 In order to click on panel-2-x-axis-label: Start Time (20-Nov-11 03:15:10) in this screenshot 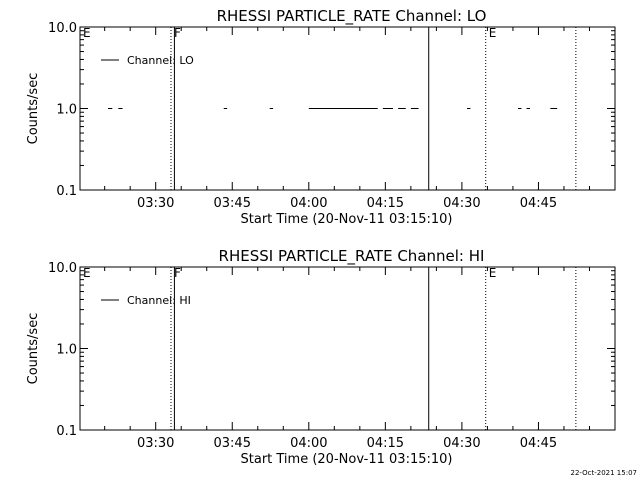, I will do `click(347, 459)`.